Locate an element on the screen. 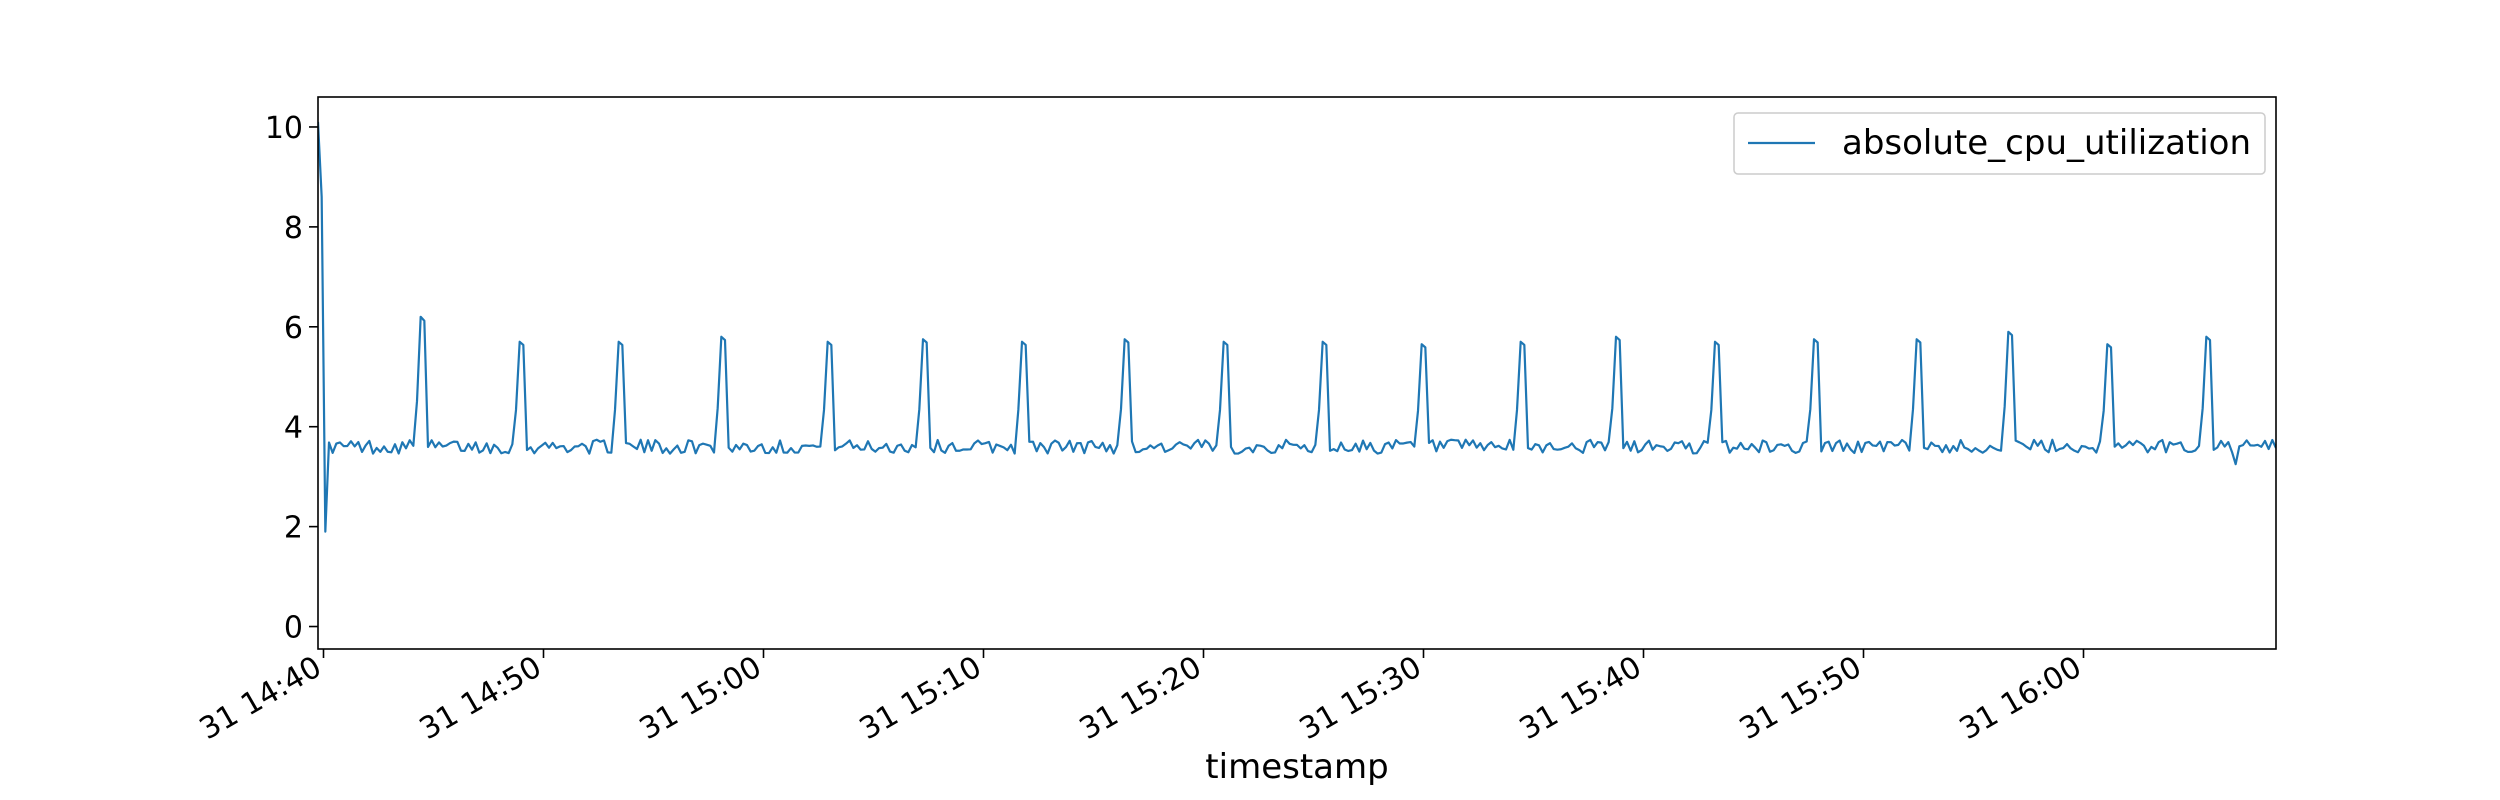 The width and height of the screenshot is (2500, 800). y-tick-label: 10 is located at coordinates (284, 128).